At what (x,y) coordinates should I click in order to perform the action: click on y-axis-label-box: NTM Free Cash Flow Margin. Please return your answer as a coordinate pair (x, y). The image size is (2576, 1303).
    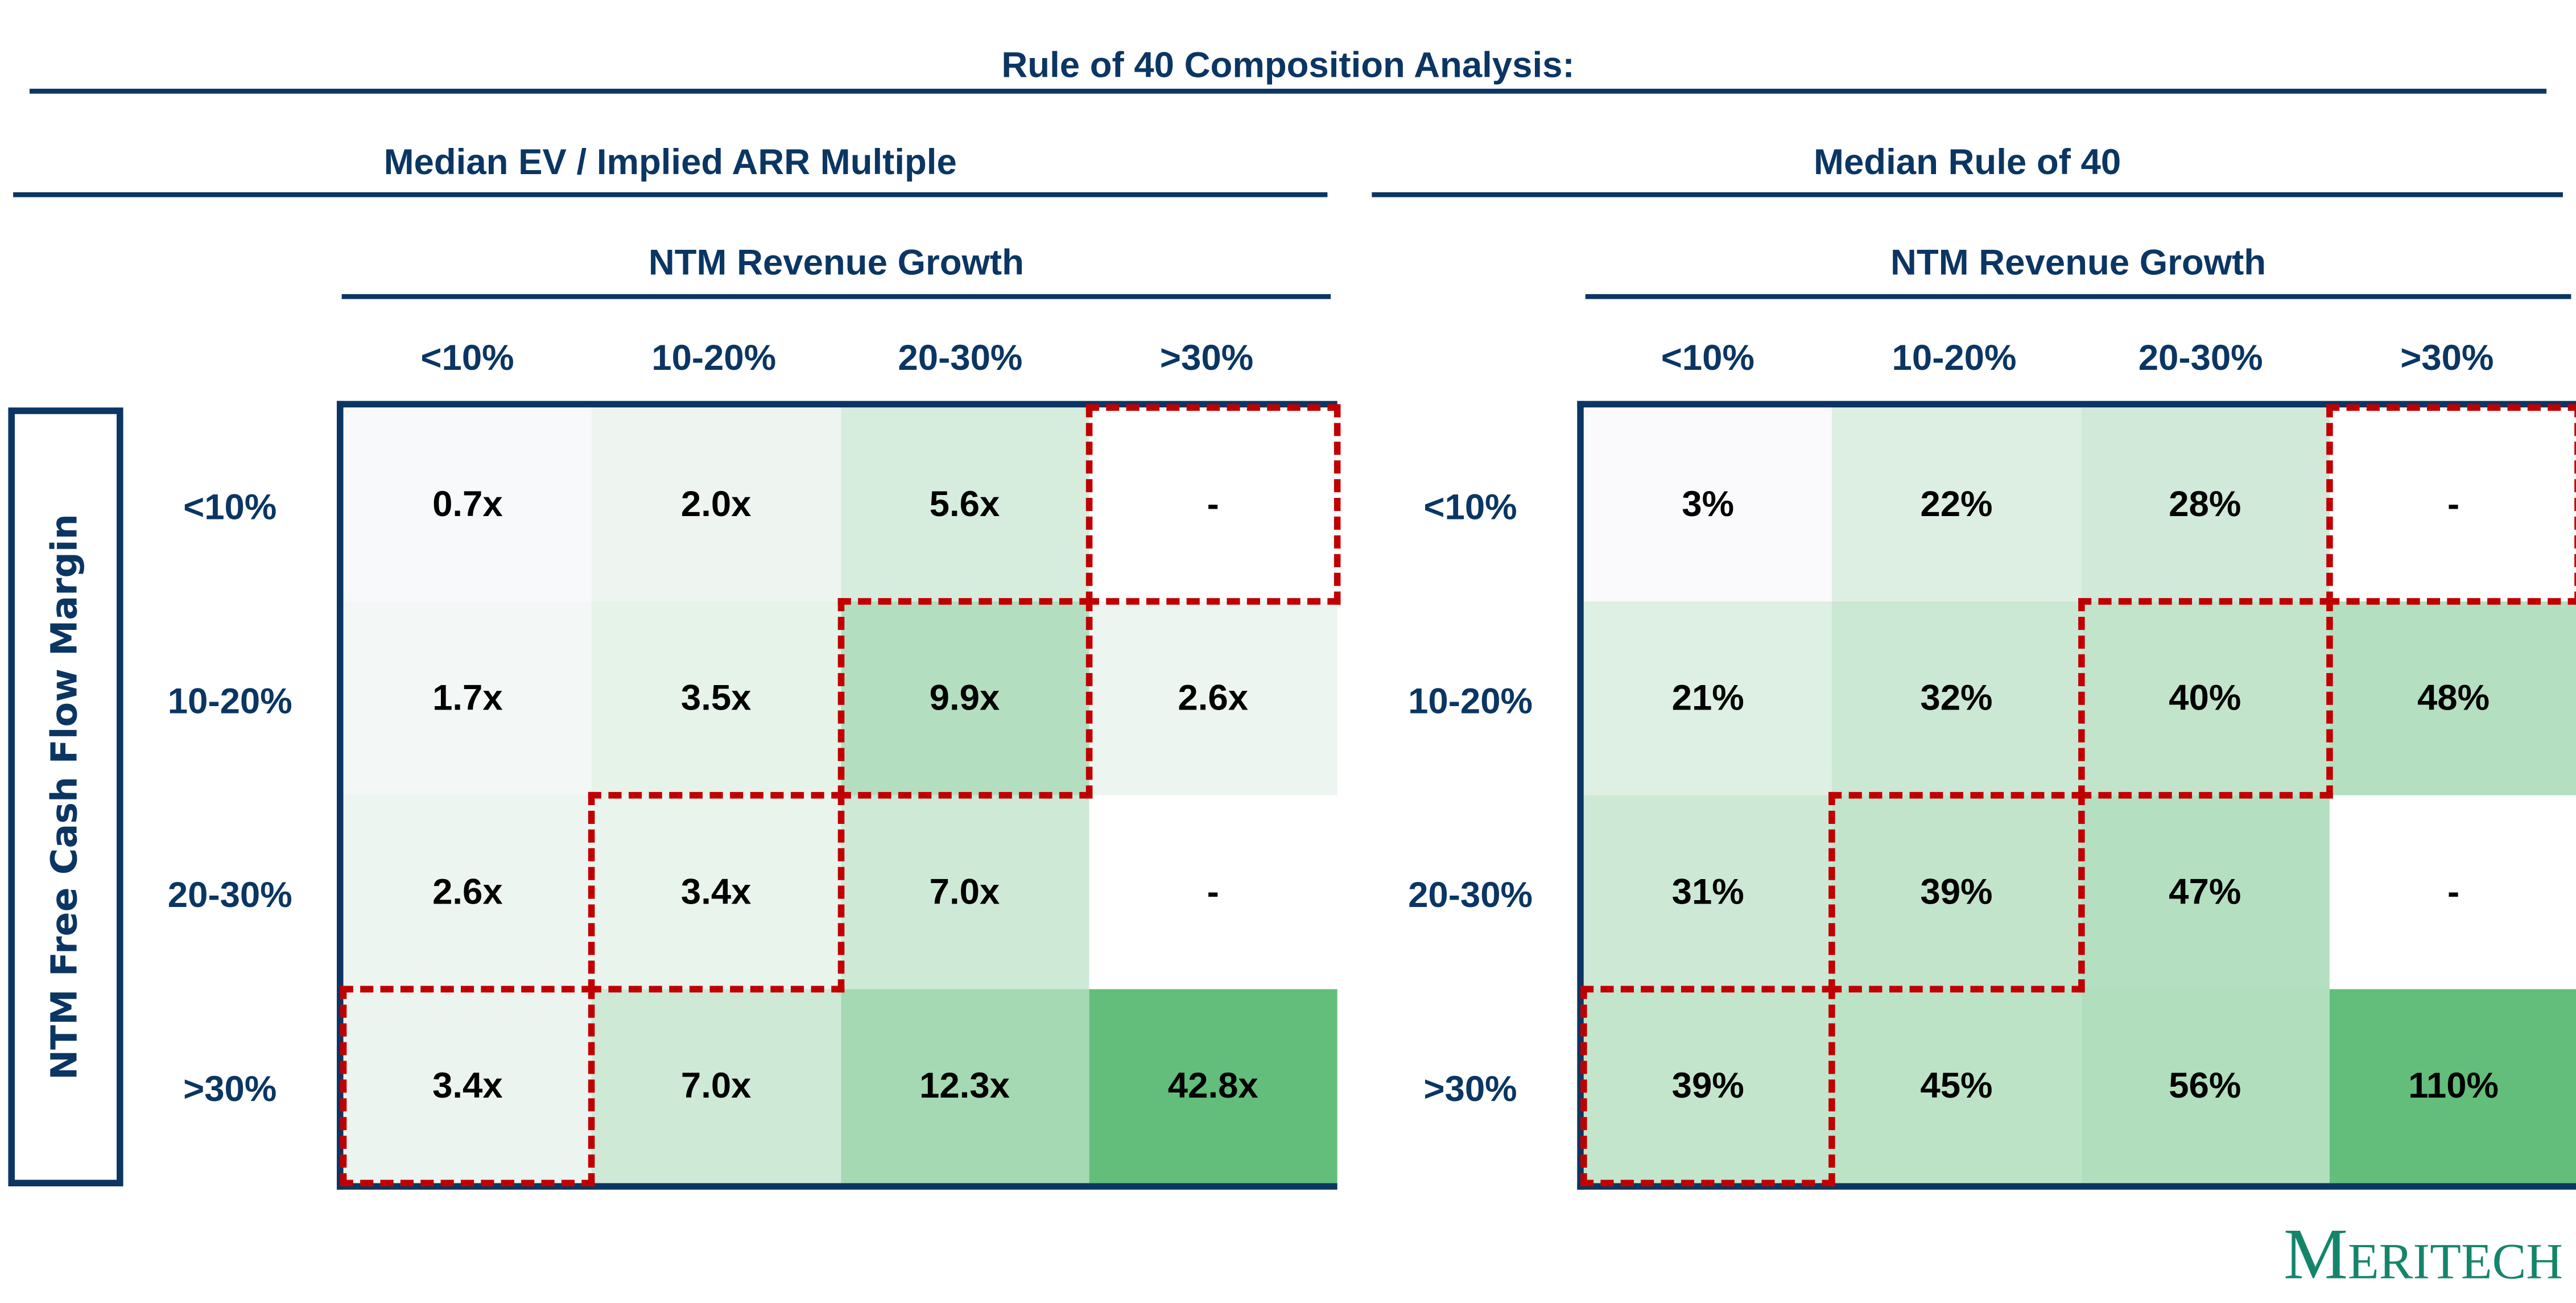
    Looking at the image, I should click on (65, 796).